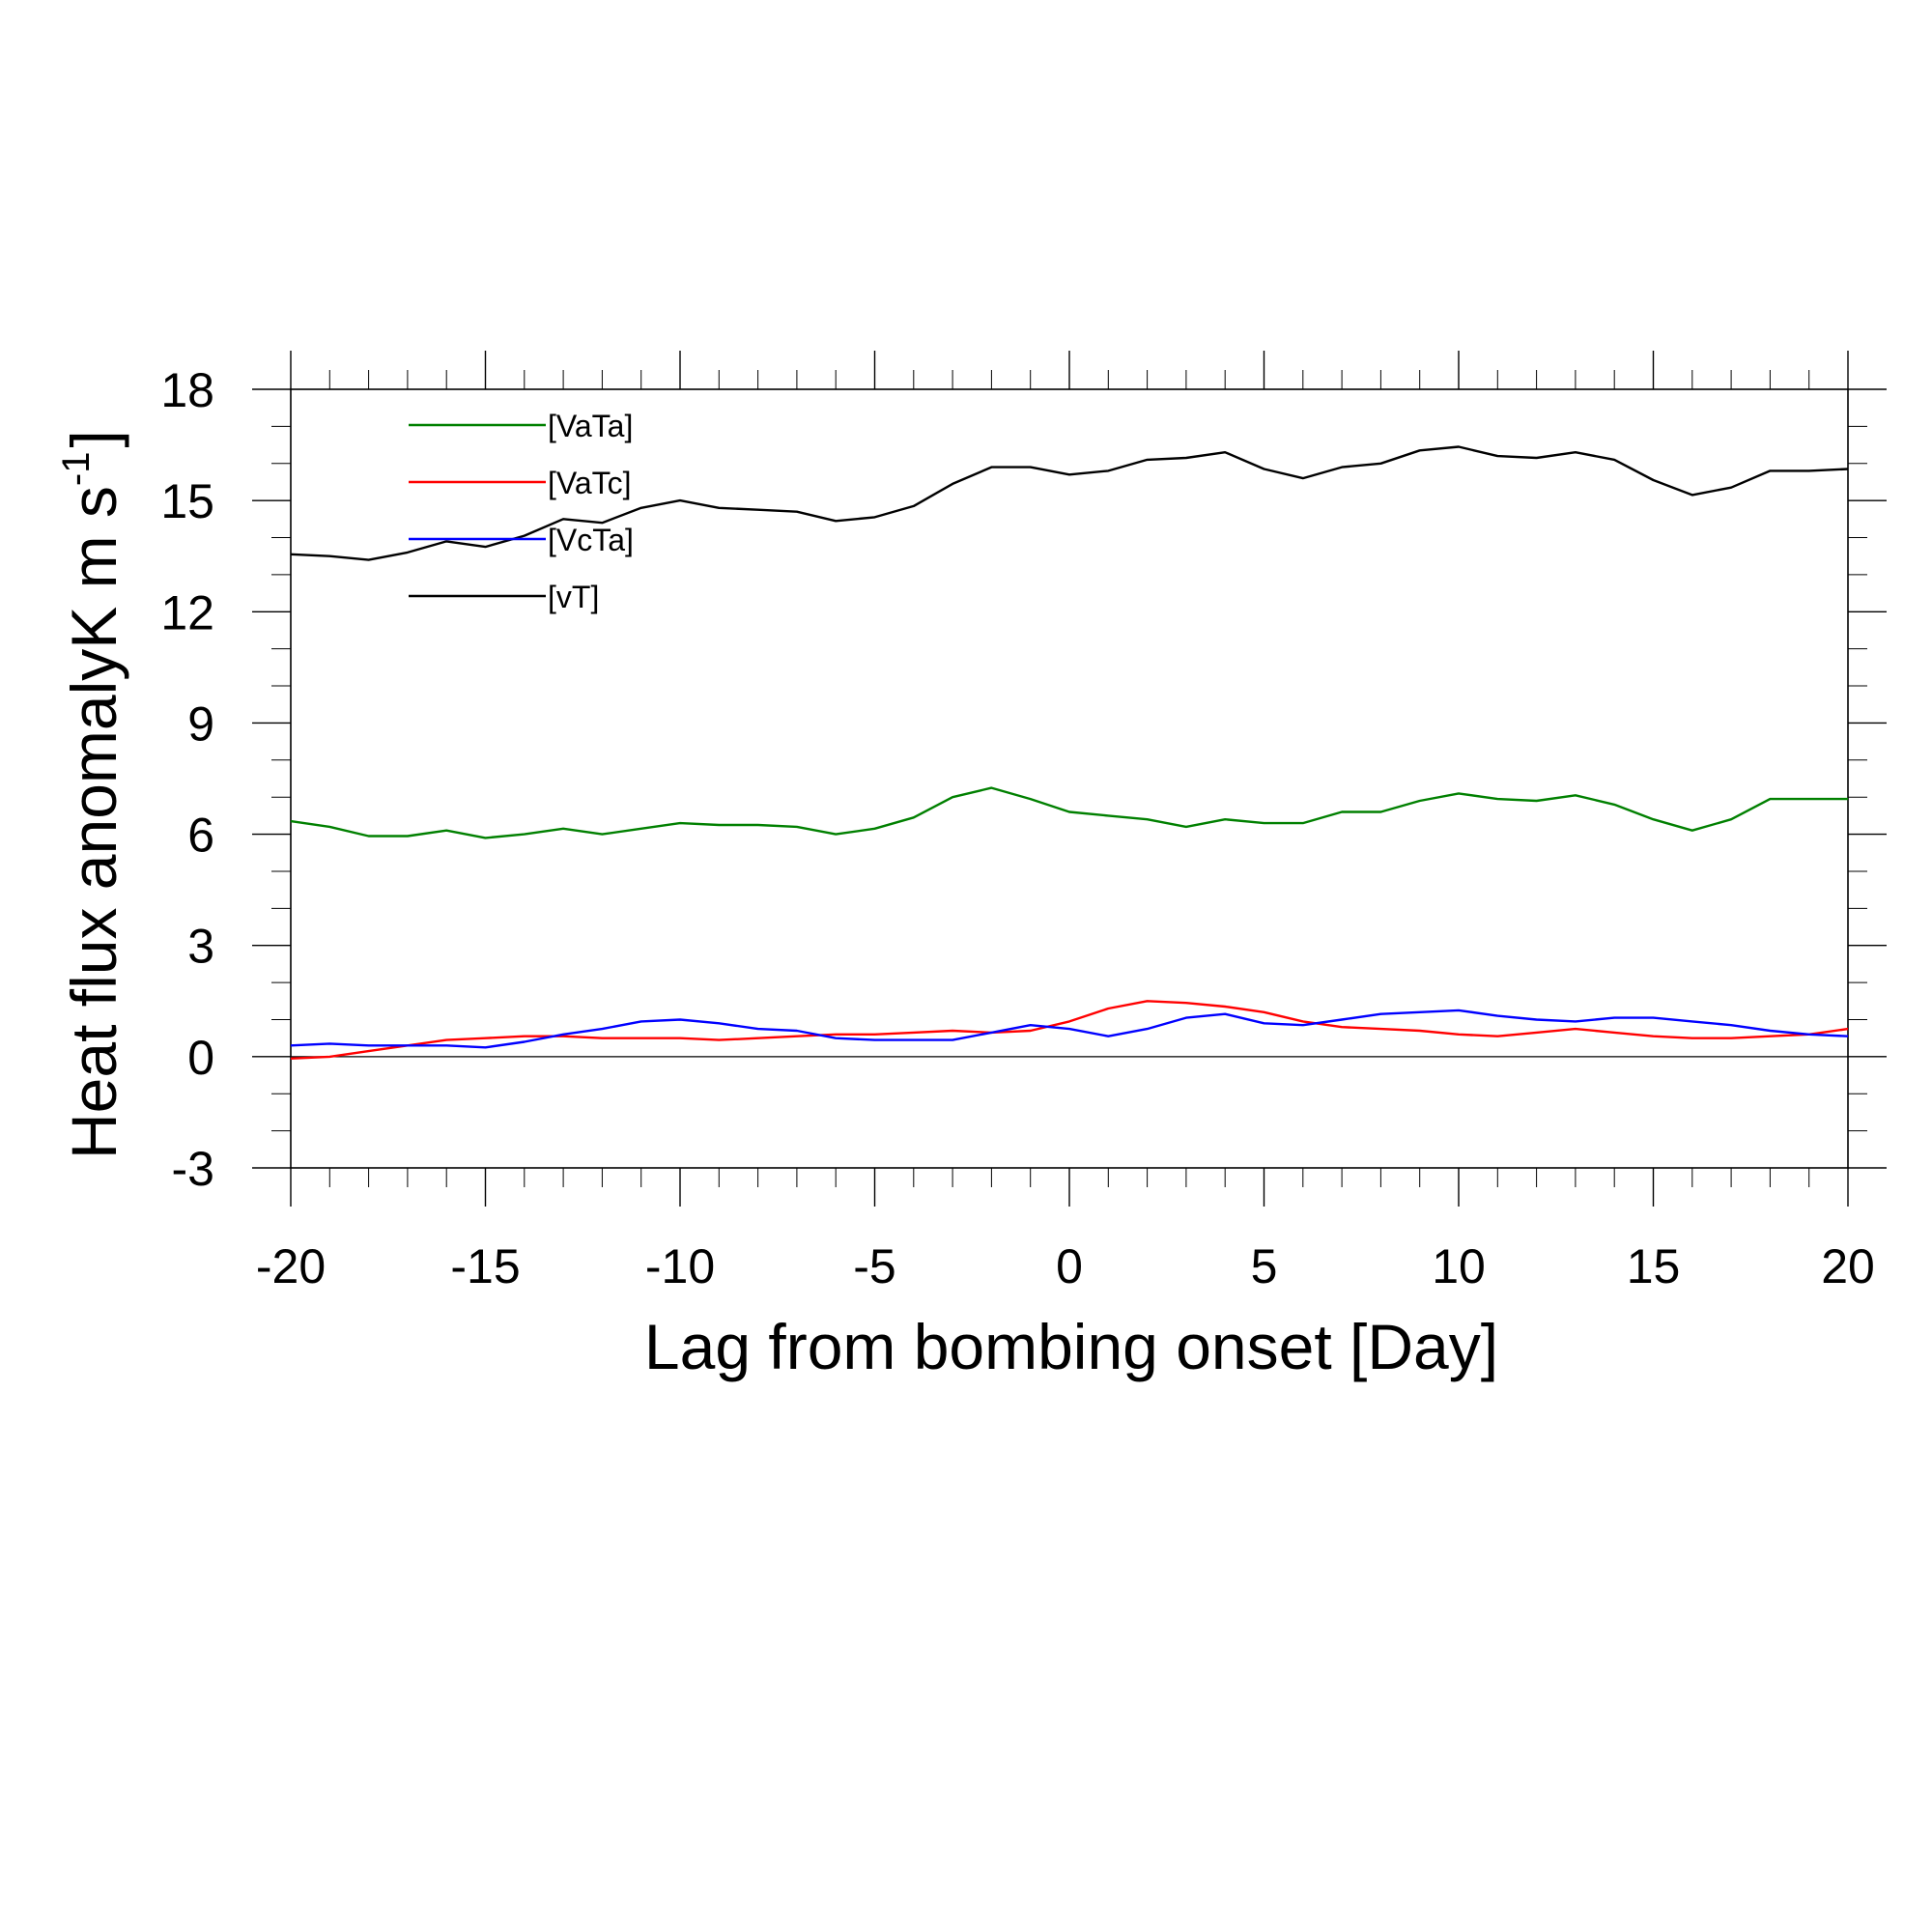 The height and width of the screenshot is (1932, 1932). I want to click on y-tick-label: -3, so click(193, 1169).